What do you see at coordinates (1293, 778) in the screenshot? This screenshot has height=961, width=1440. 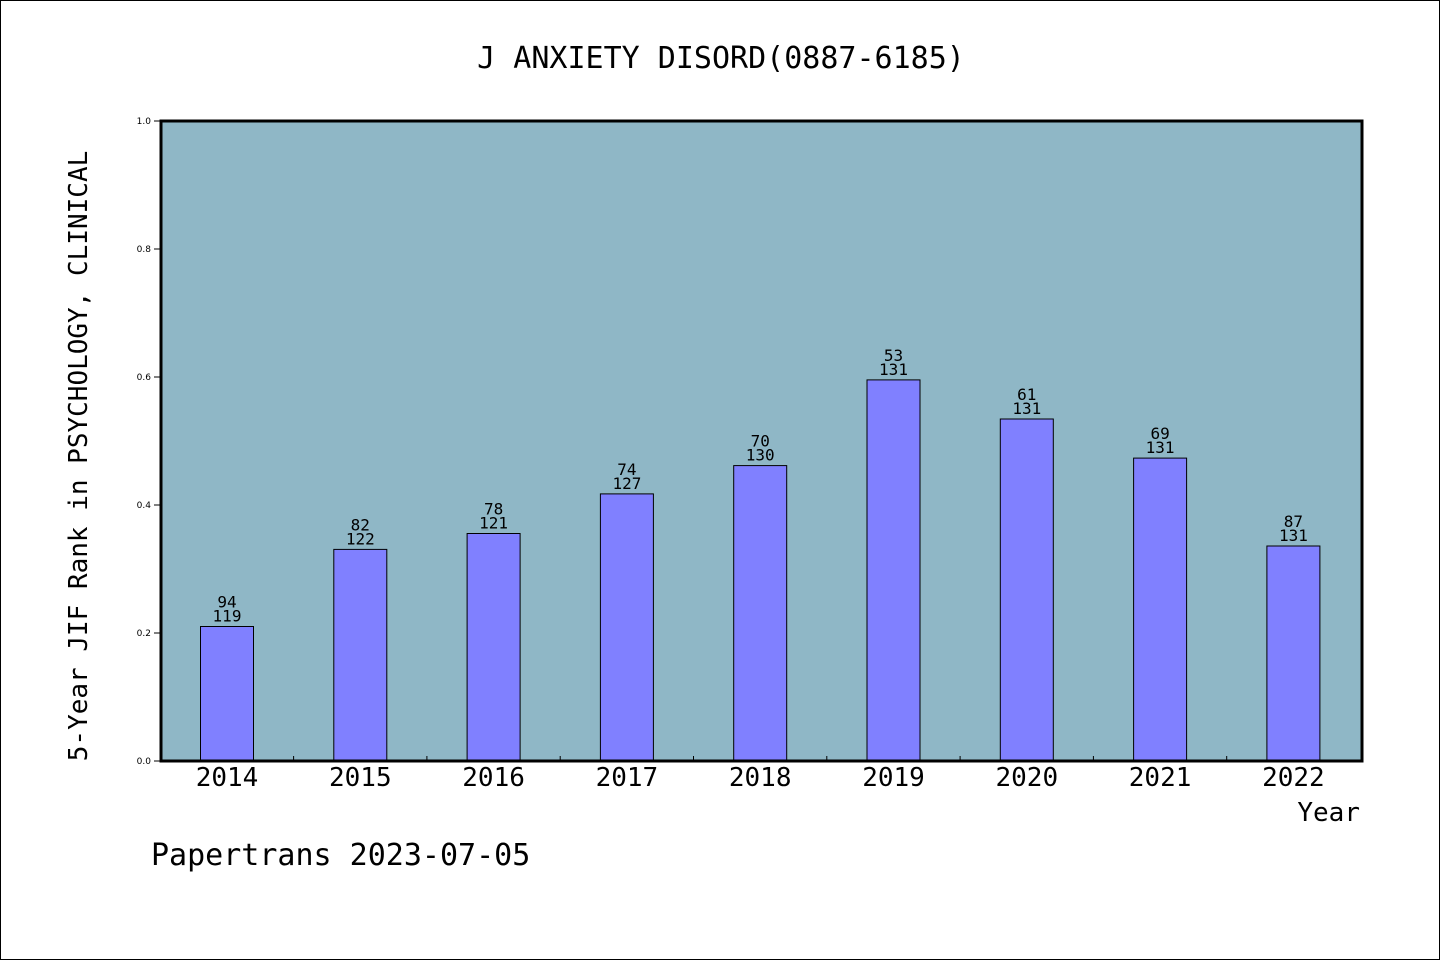 I see `x-tick-label: 2022` at bounding box center [1293, 778].